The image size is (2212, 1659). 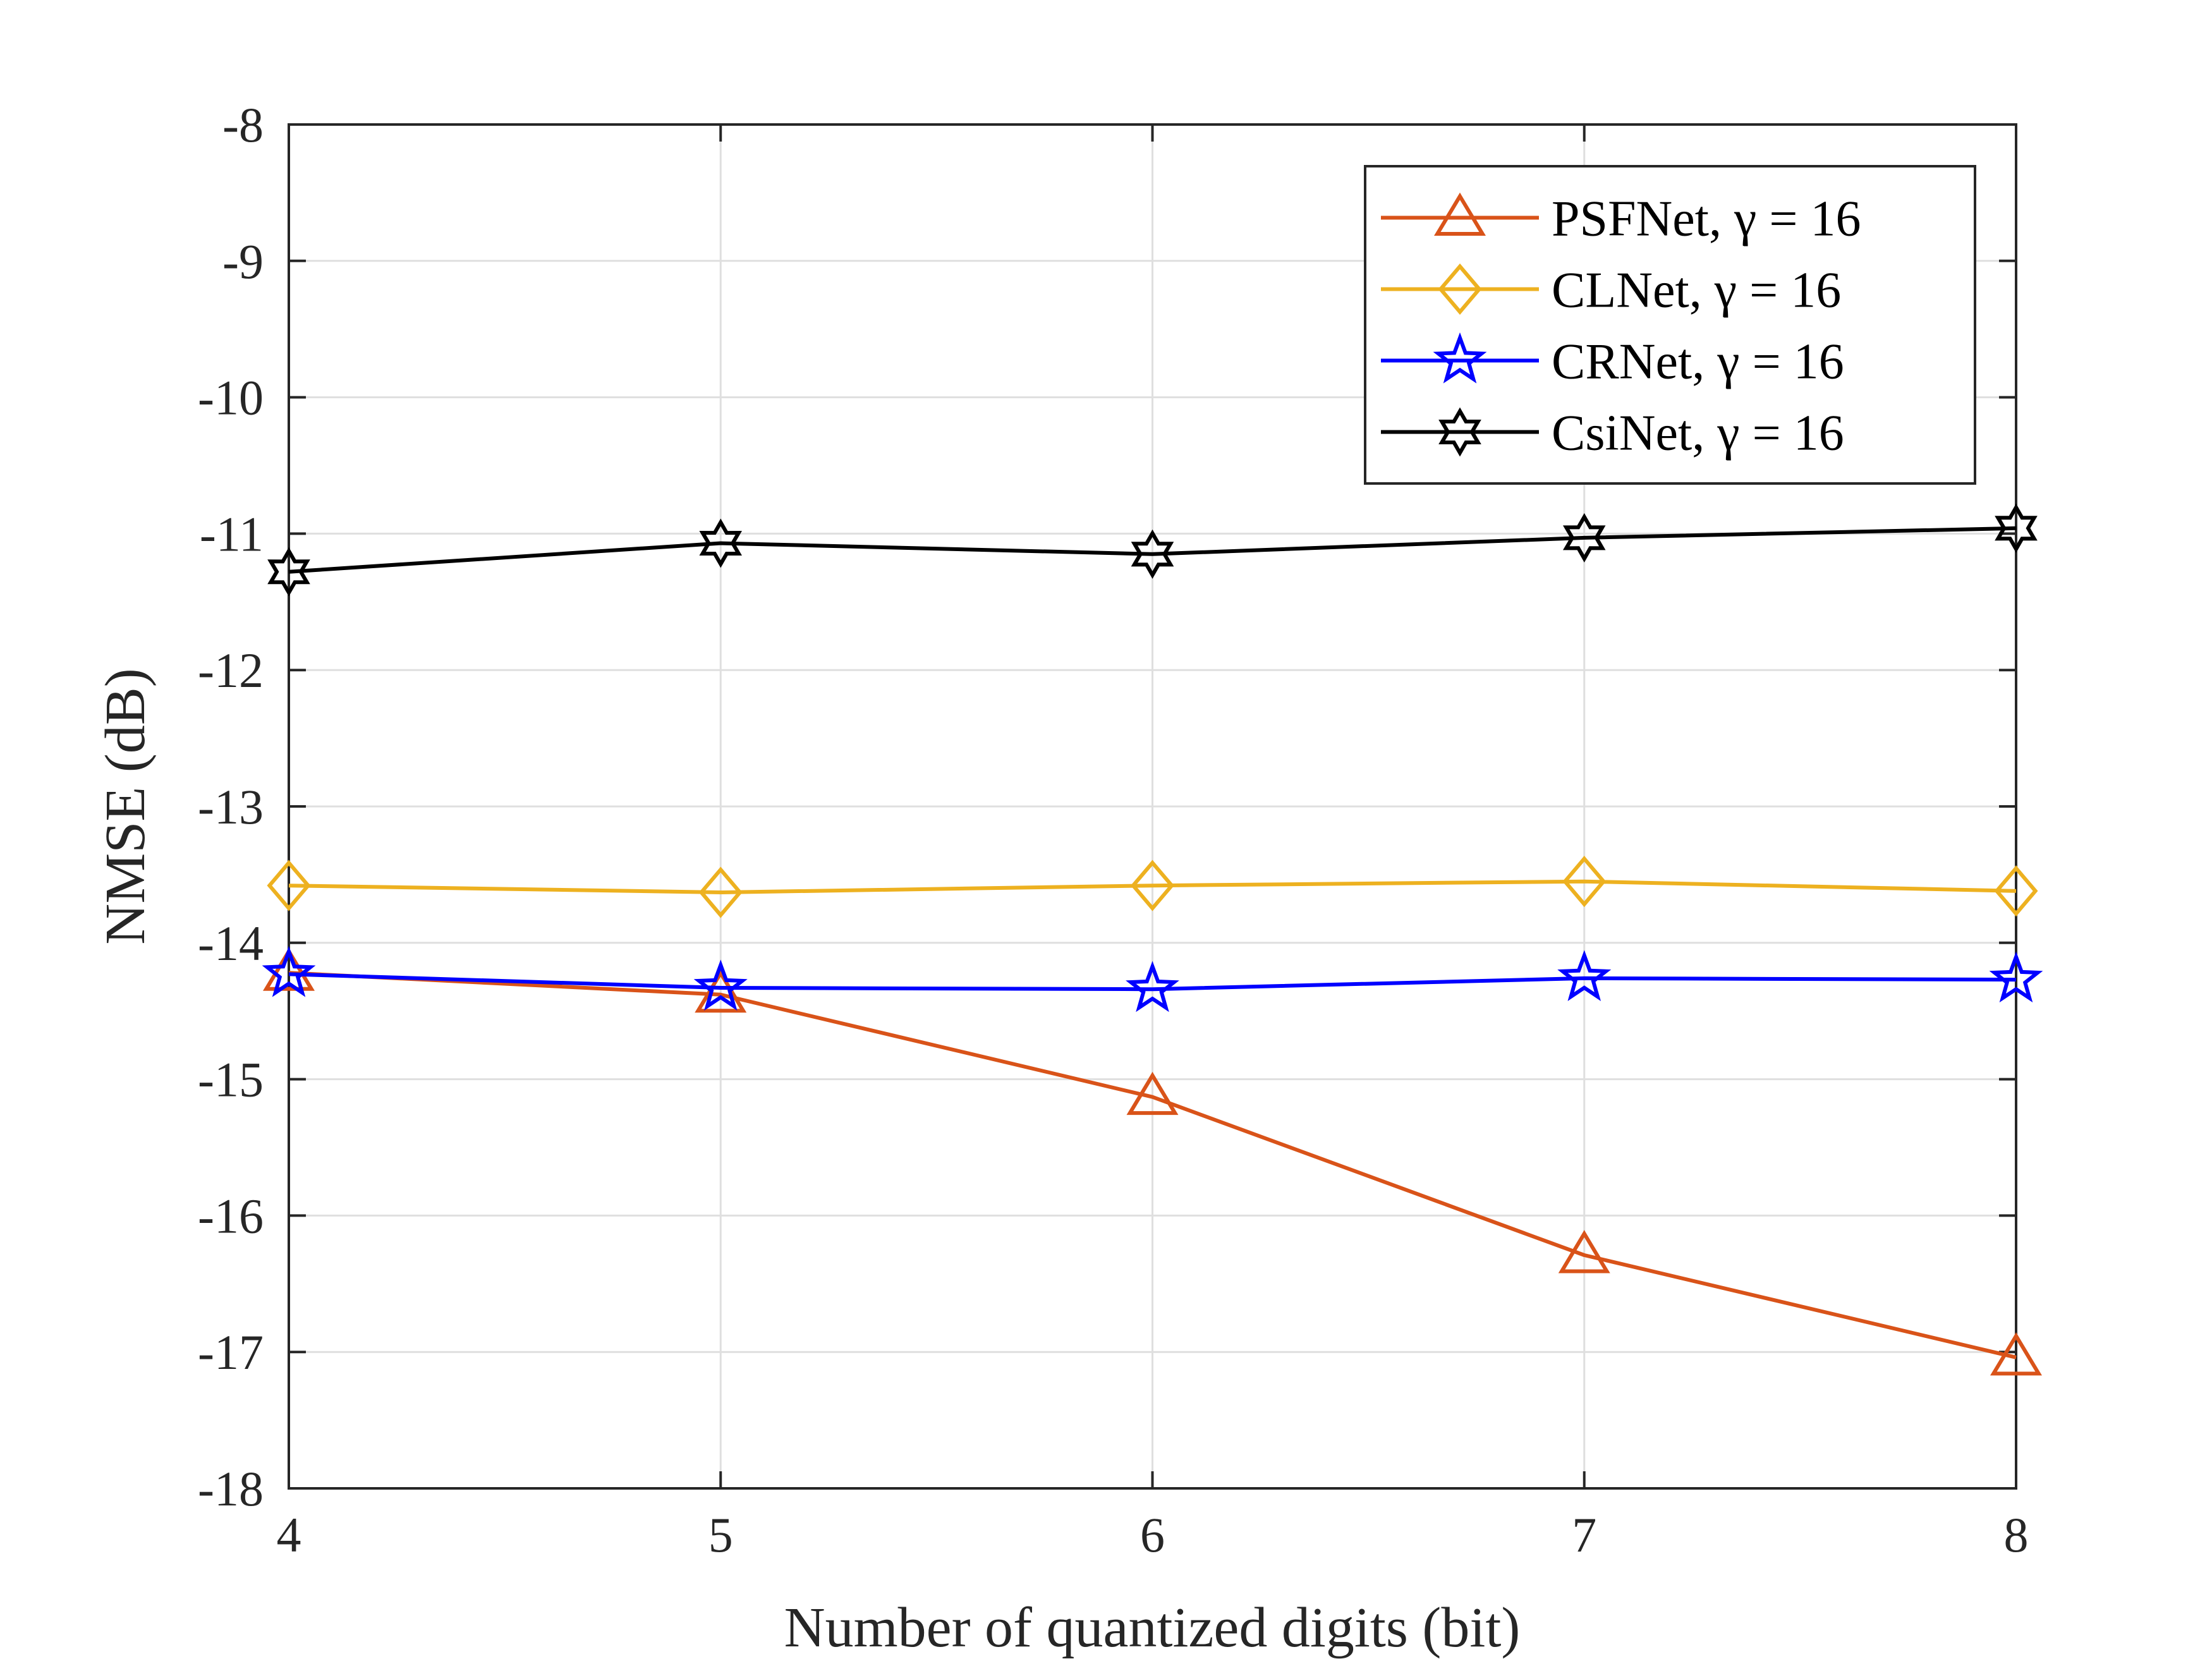 What do you see at coordinates (243, 261) in the screenshot?
I see `y-tick-label: -9` at bounding box center [243, 261].